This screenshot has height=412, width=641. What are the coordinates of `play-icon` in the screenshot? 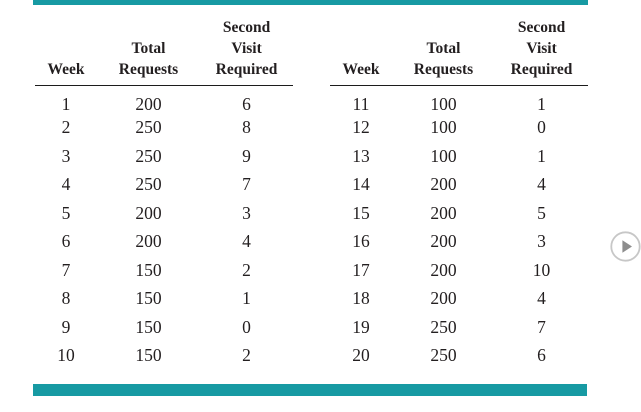 It's located at (625, 246).